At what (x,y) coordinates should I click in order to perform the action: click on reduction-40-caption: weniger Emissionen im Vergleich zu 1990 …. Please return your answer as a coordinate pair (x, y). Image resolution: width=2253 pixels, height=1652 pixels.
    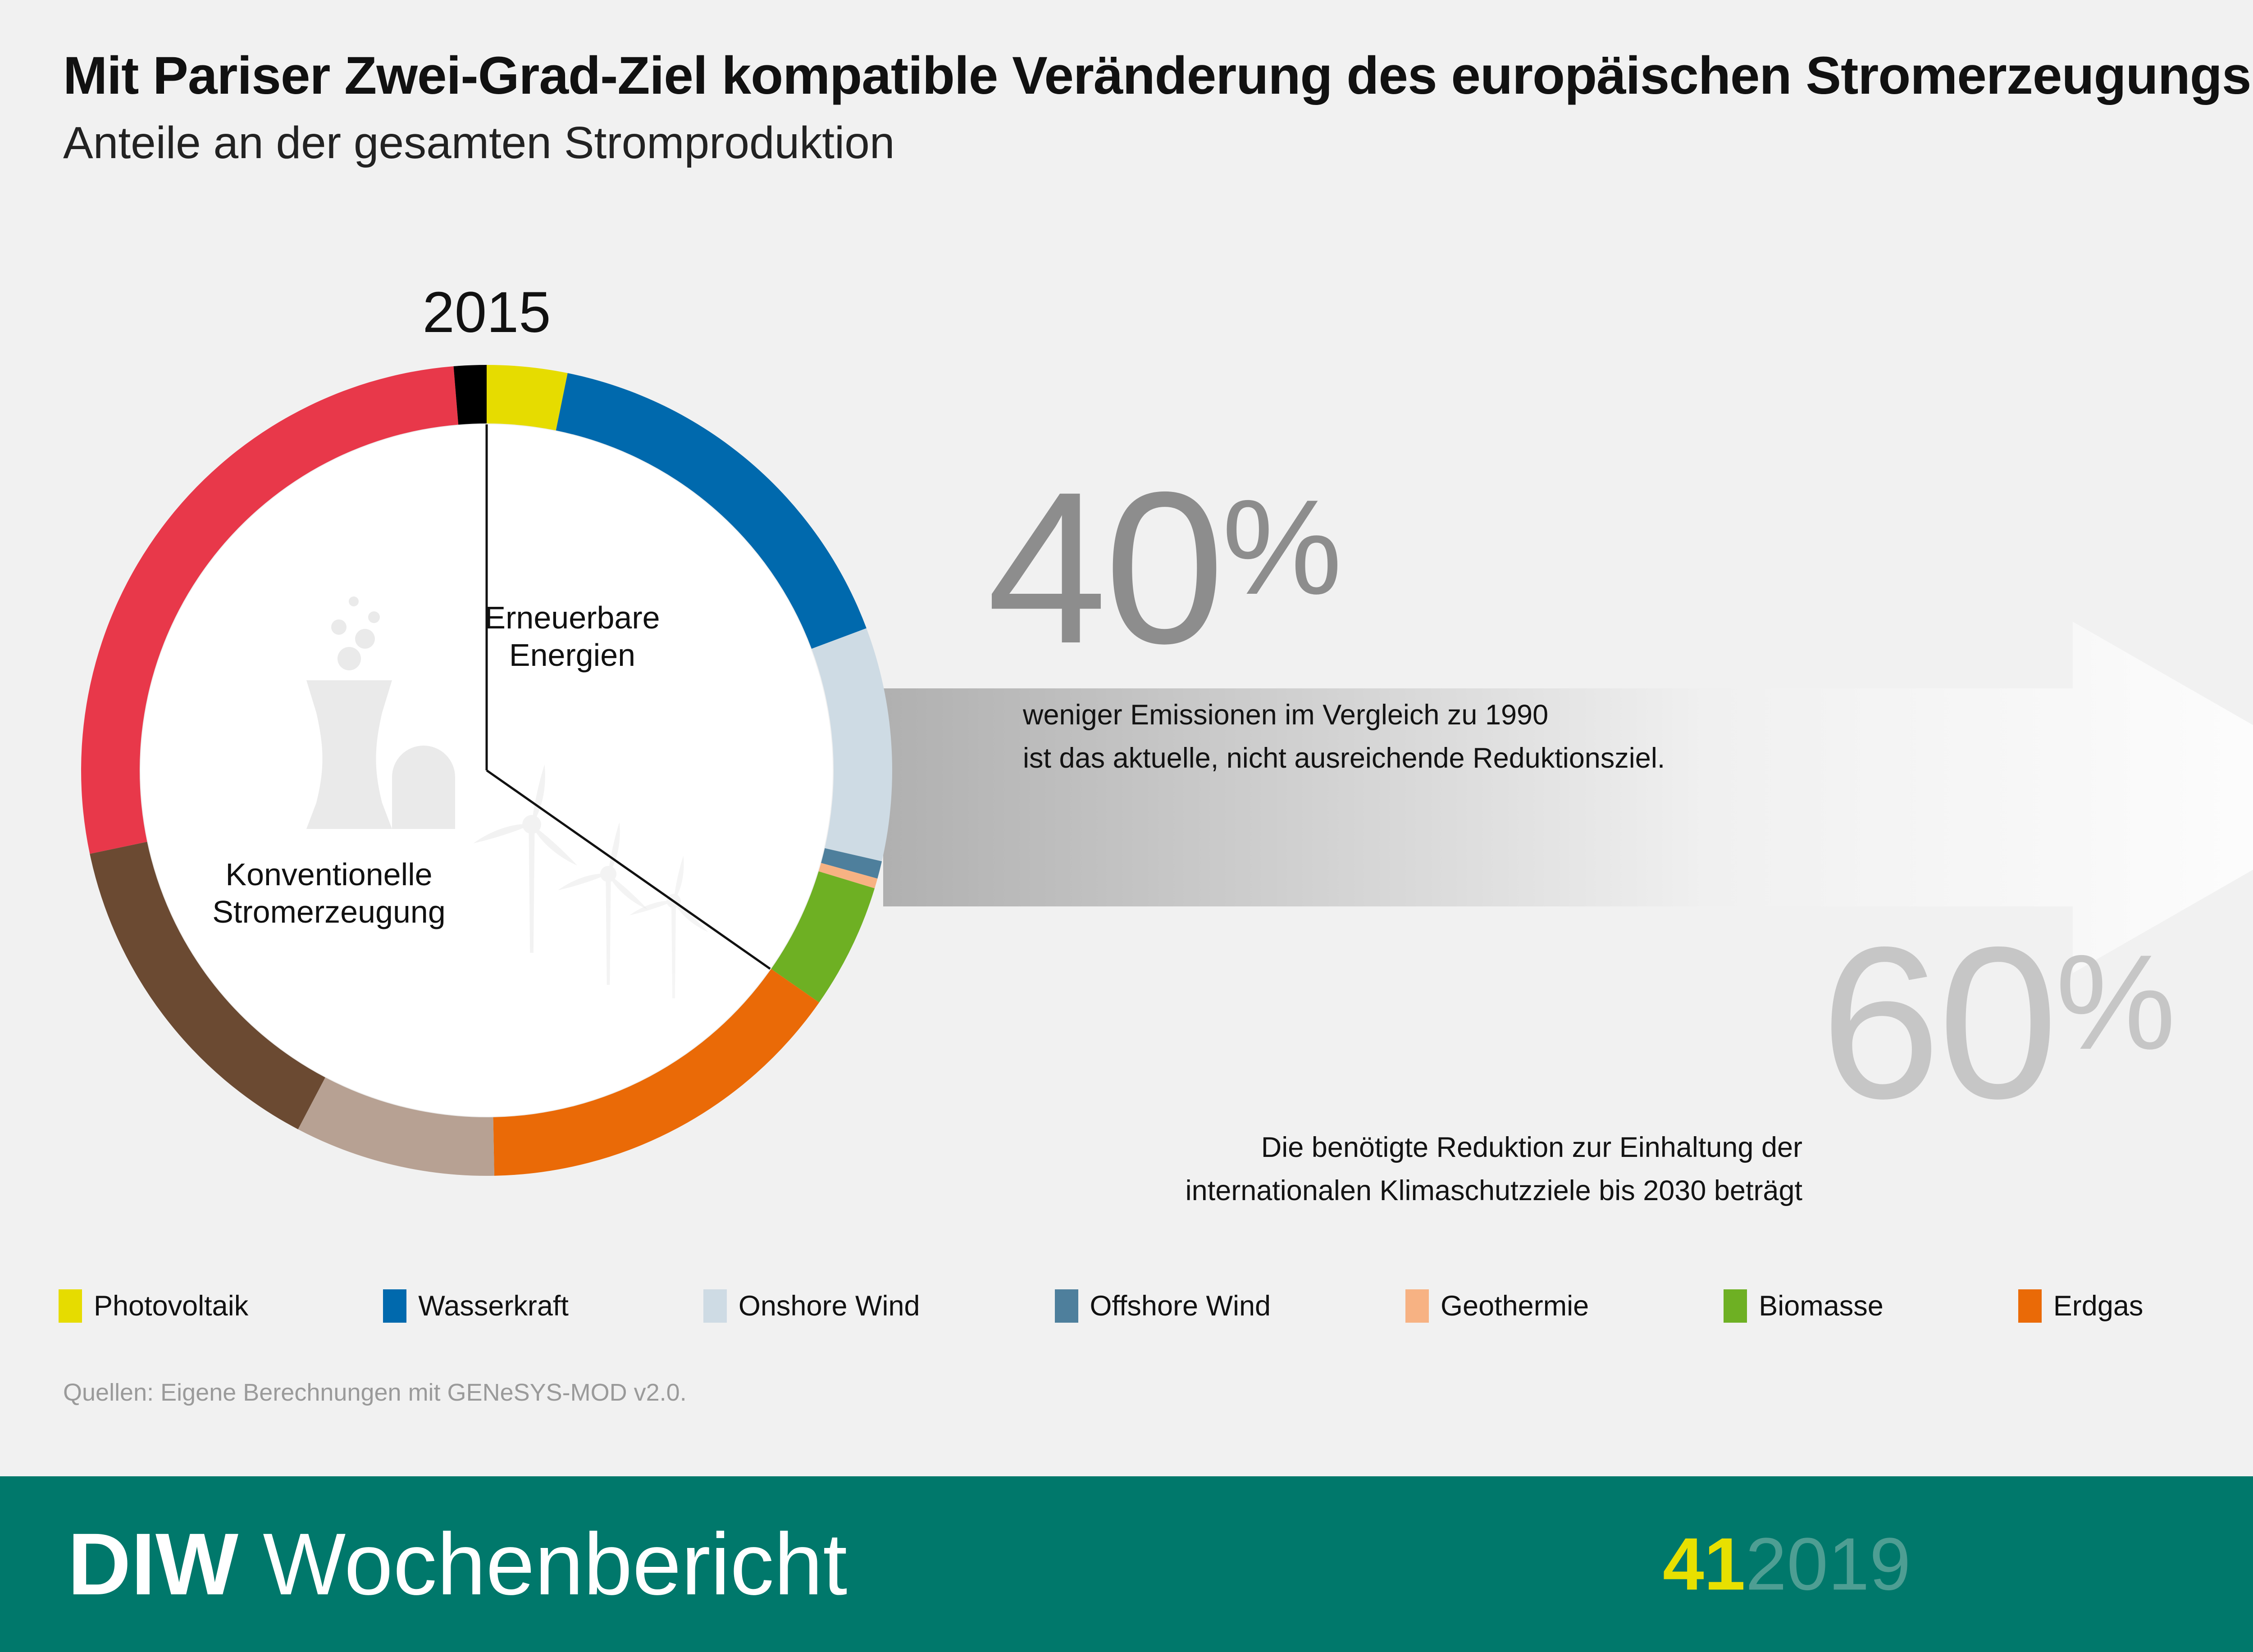
    Looking at the image, I should click on (1344, 736).